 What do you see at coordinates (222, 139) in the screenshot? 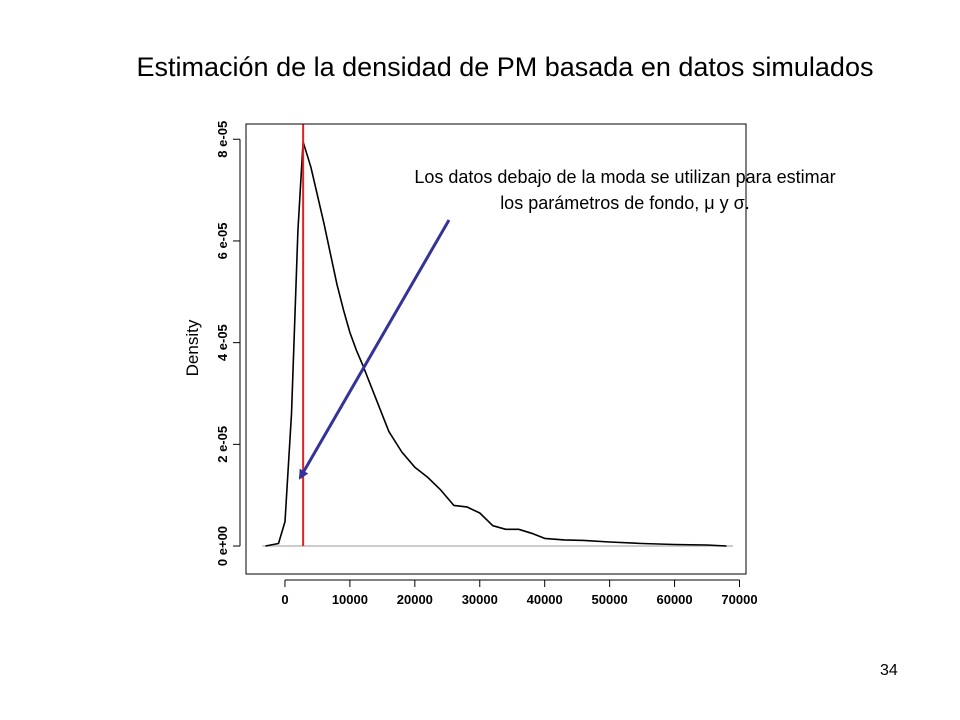
I see `y-tick-label: 8 e-05` at bounding box center [222, 139].